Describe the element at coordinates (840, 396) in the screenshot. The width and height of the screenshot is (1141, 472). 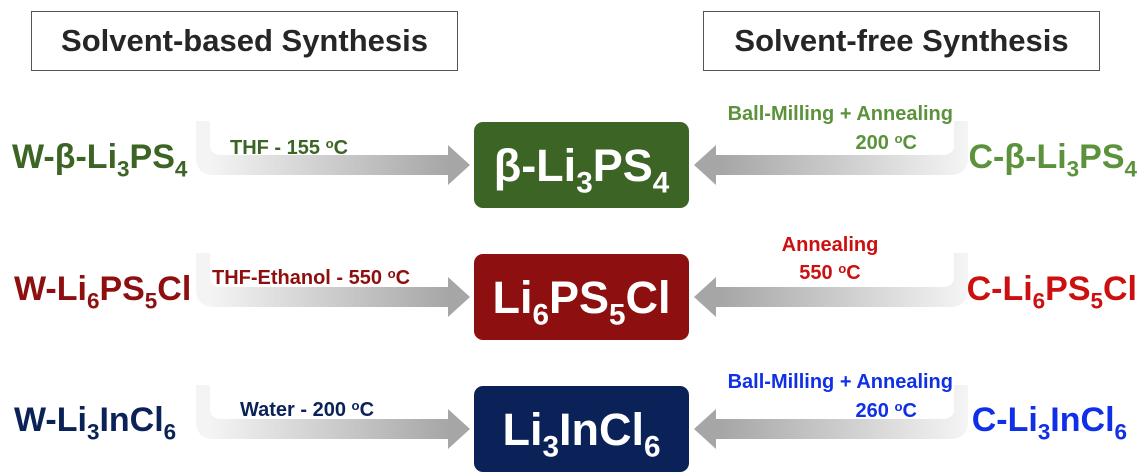
I see `right-condition-row3: Ball-Milling + Annealing 260 oC` at that location.